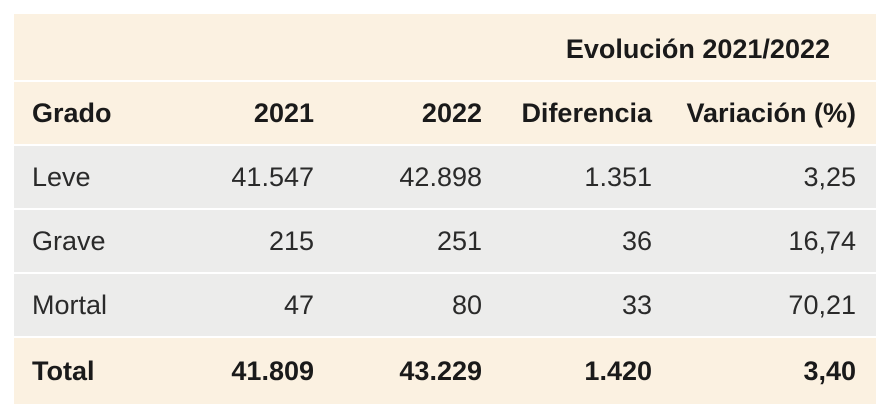  I want to click on cell-variacion: 16,74, so click(822, 241).